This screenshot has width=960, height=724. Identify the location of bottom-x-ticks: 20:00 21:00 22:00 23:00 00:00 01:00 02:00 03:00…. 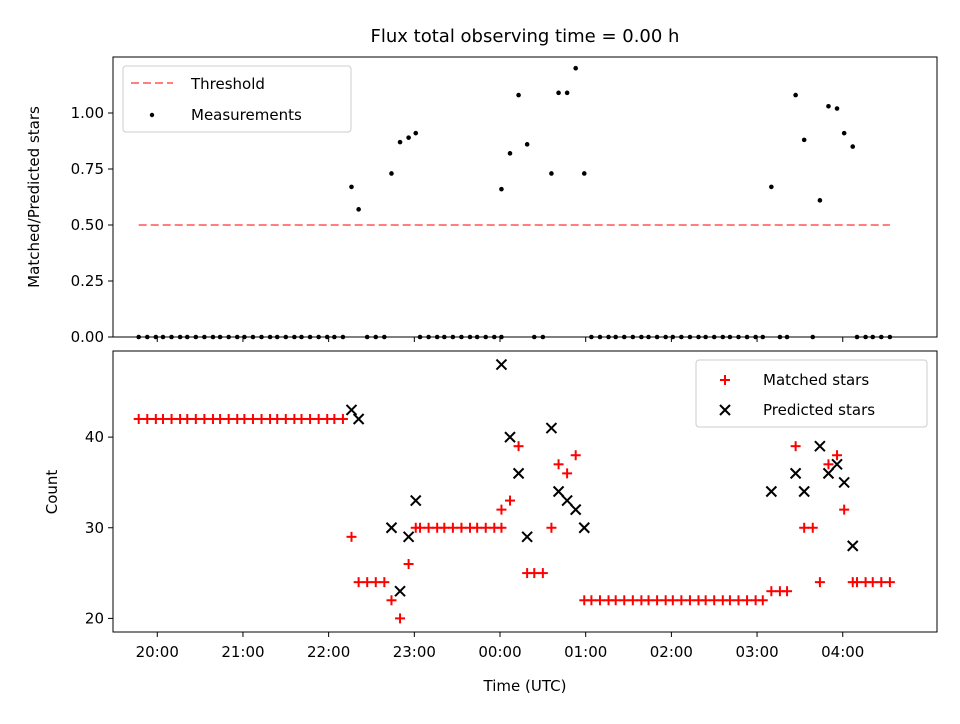
(500, 646).